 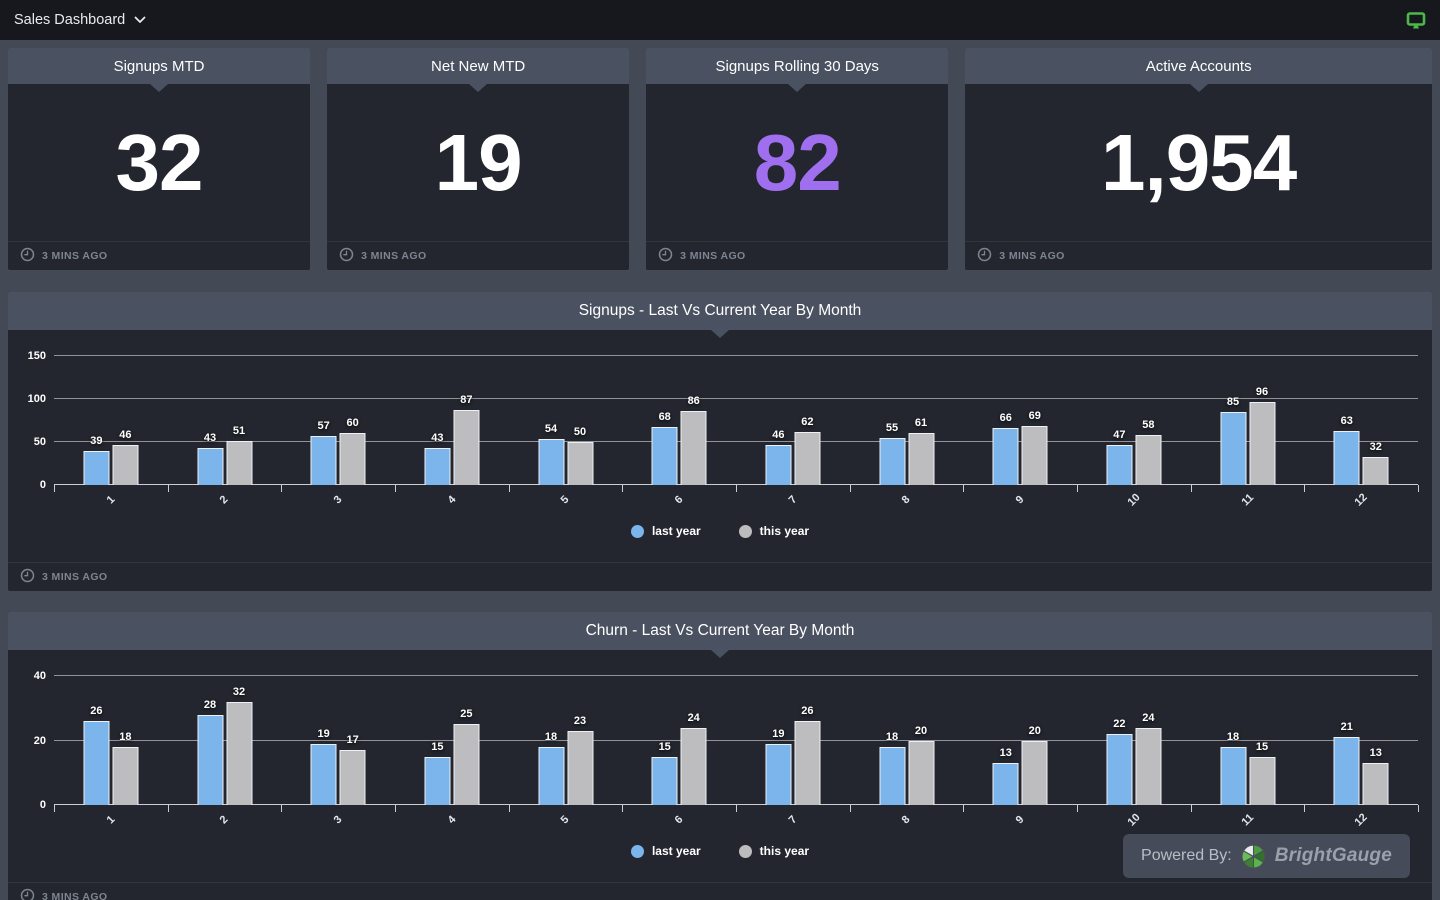 What do you see at coordinates (1346, 763) in the screenshot?
I see `bar-last-year: 21` at bounding box center [1346, 763].